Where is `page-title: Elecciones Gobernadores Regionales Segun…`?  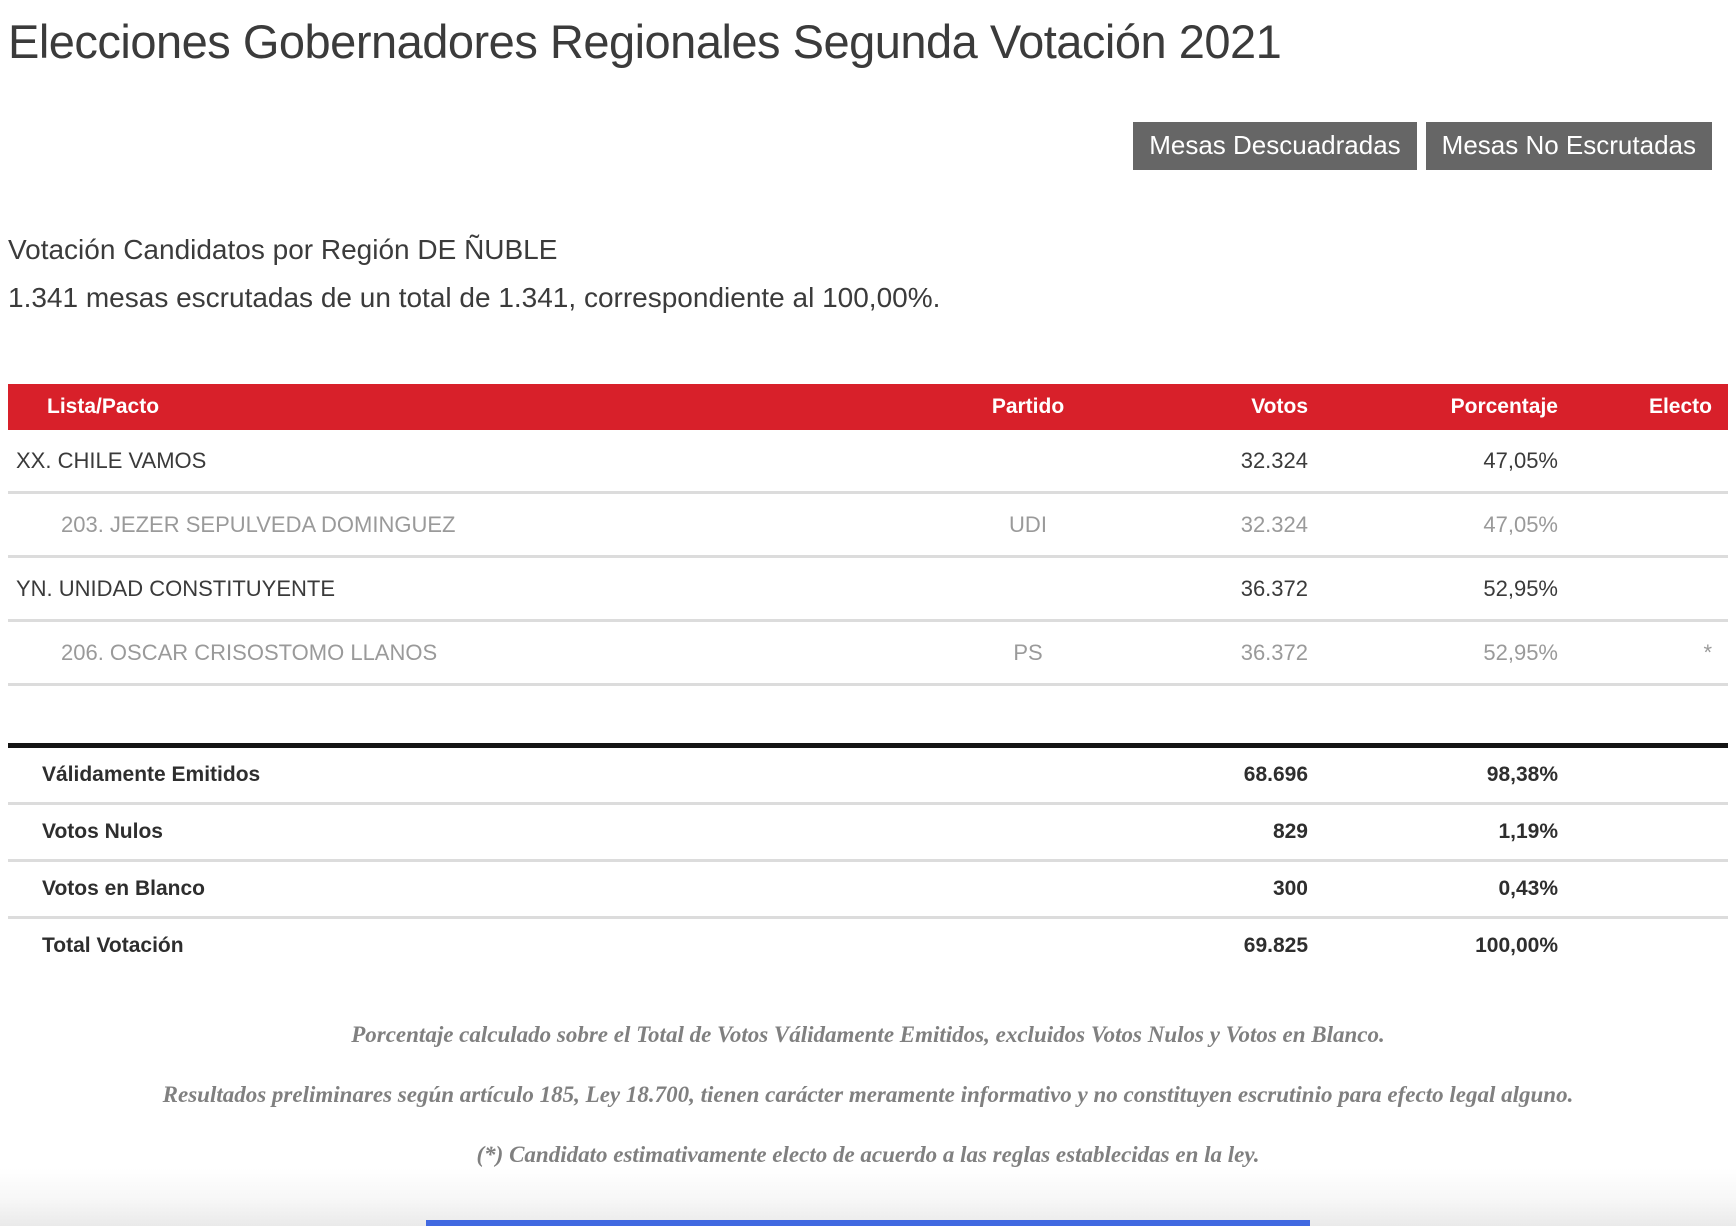
page-title: Elecciones Gobernadores Regionales Segun… is located at coordinates (645, 41).